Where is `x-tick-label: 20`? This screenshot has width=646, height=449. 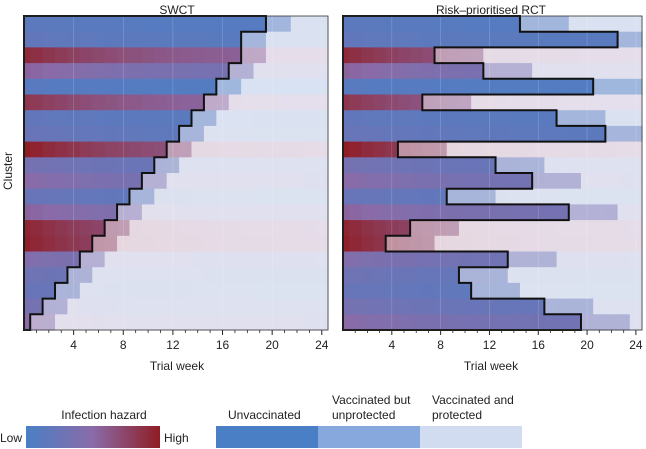 x-tick-label: 20 is located at coordinates (587, 345).